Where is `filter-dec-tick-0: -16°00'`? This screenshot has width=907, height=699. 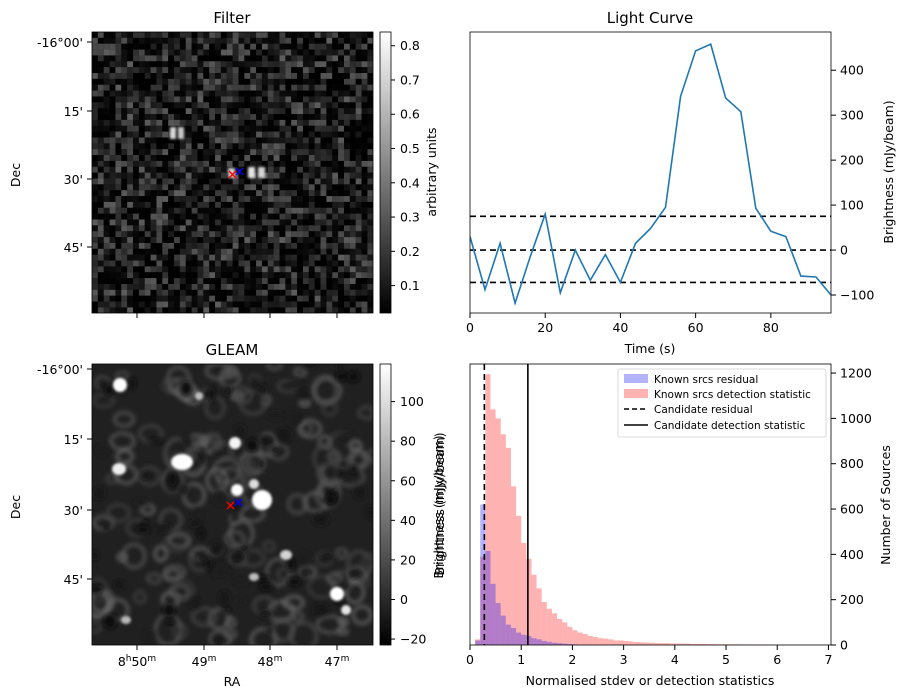
filter-dec-tick-0: -16°00' is located at coordinates (60, 42).